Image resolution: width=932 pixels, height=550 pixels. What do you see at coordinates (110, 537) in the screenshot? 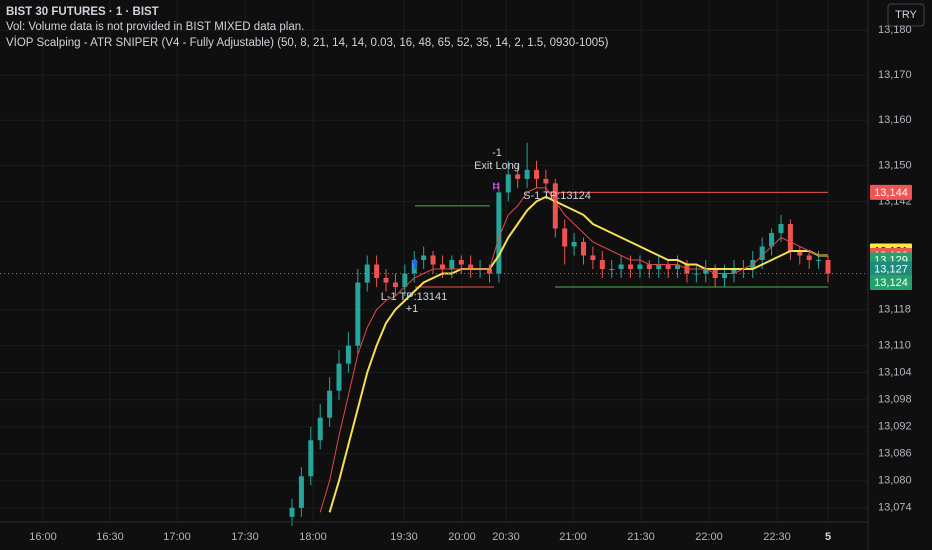
I see `x-tick-label: 16:30` at bounding box center [110, 537].